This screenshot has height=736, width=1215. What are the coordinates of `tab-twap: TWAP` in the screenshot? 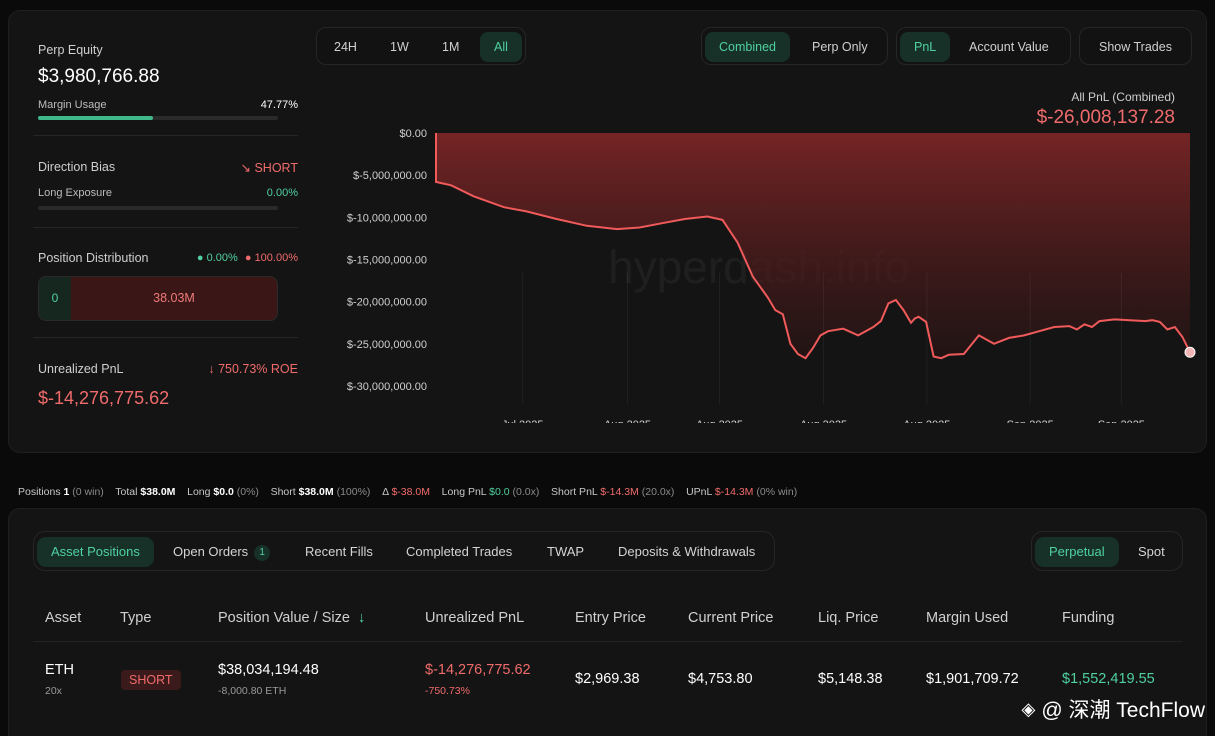 It's located at (566, 551).